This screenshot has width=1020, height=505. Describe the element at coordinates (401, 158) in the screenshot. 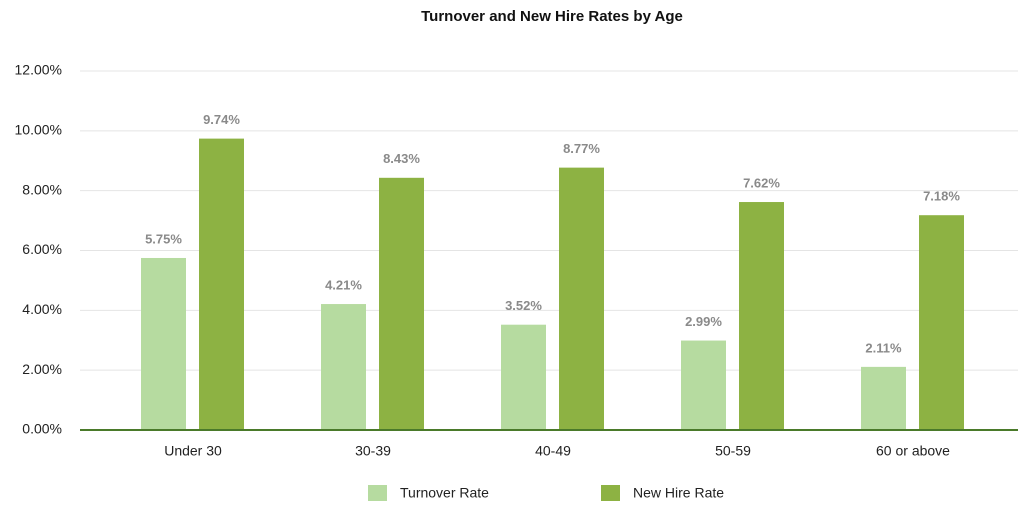

I see `value-label: 8.43%` at that location.